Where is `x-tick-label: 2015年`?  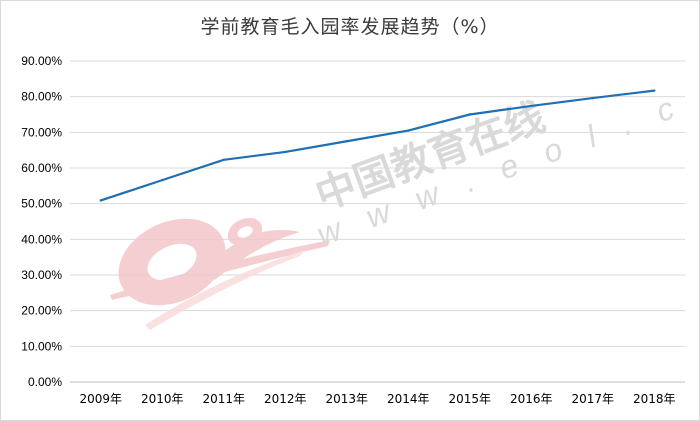
x-tick-label: 2015年 is located at coordinates (469, 399).